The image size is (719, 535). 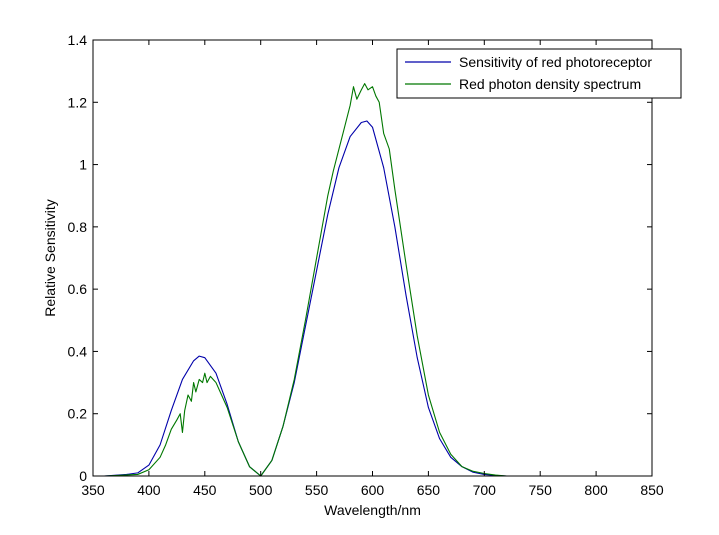 I want to click on x-tick-label: 650, so click(x=429, y=490).